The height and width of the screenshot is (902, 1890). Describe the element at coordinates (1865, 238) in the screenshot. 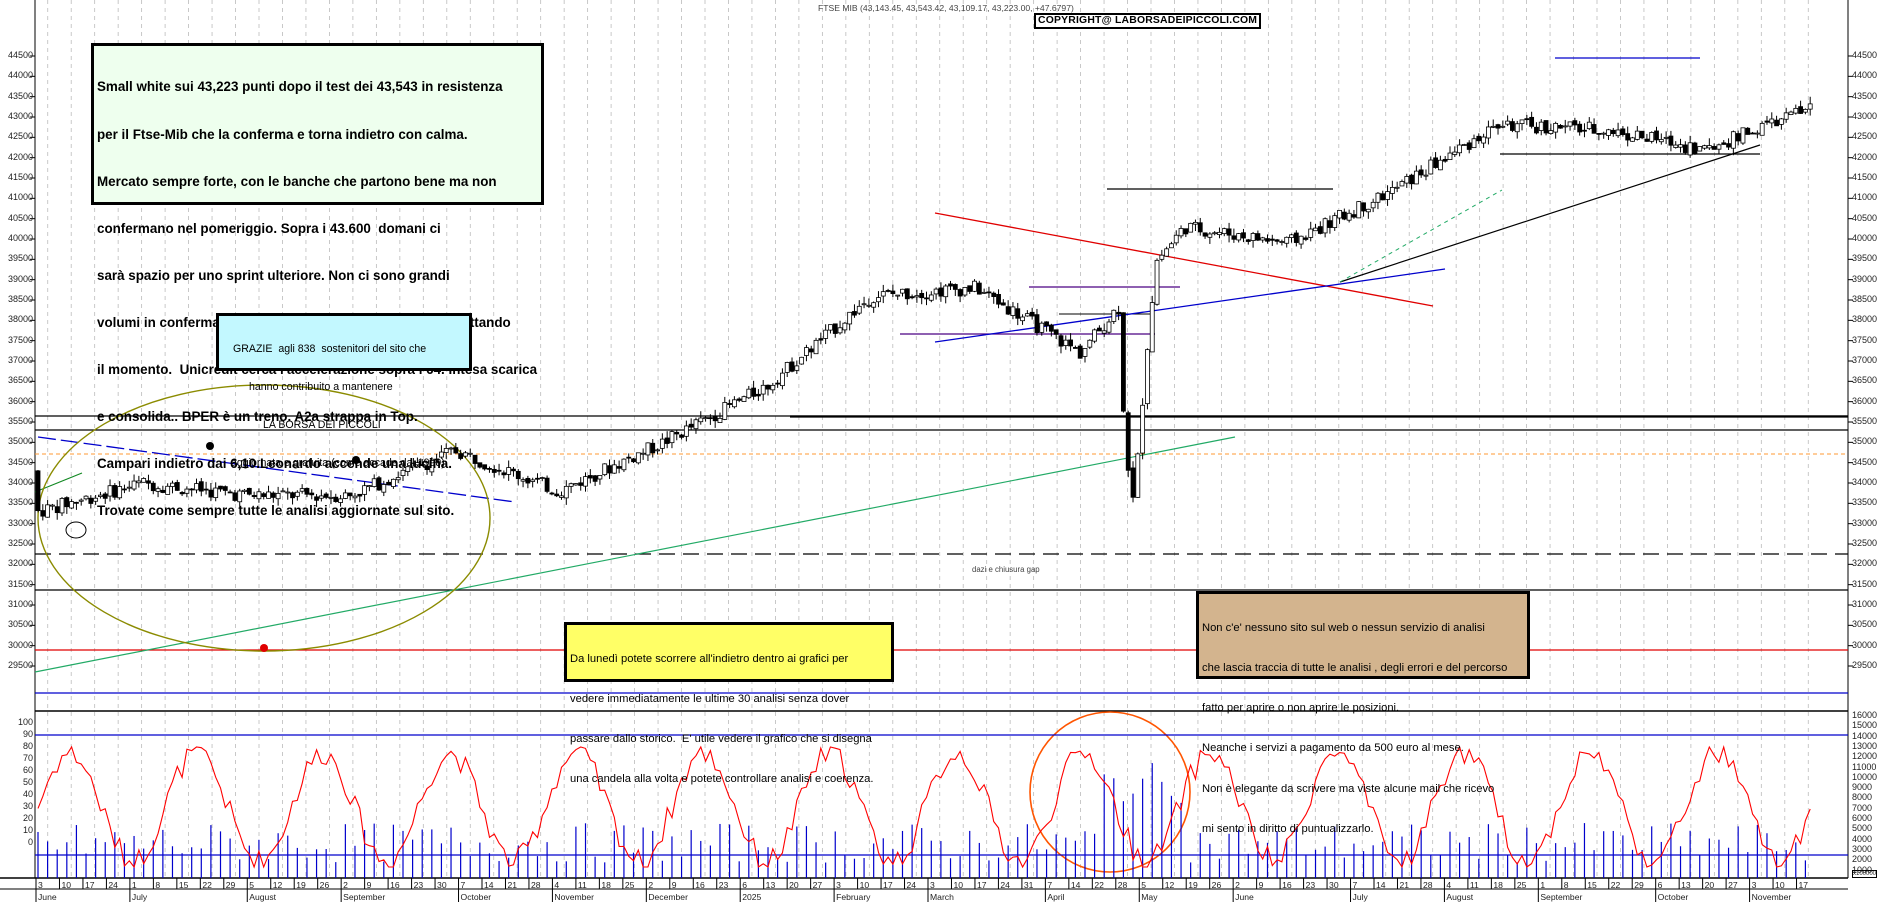

I see `price-tick: 40000` at that location.